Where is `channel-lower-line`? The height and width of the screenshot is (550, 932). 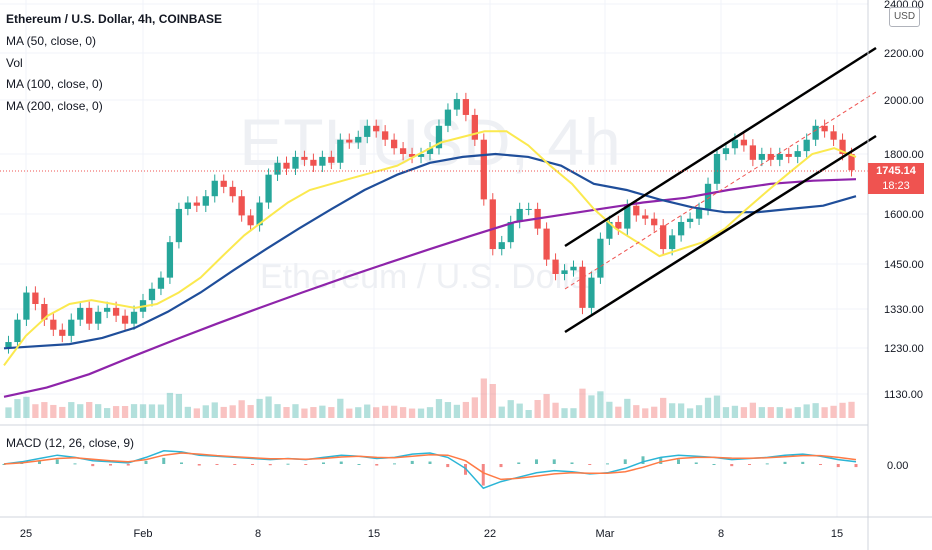
channel-lower-line is located at coordinates (720, 234).